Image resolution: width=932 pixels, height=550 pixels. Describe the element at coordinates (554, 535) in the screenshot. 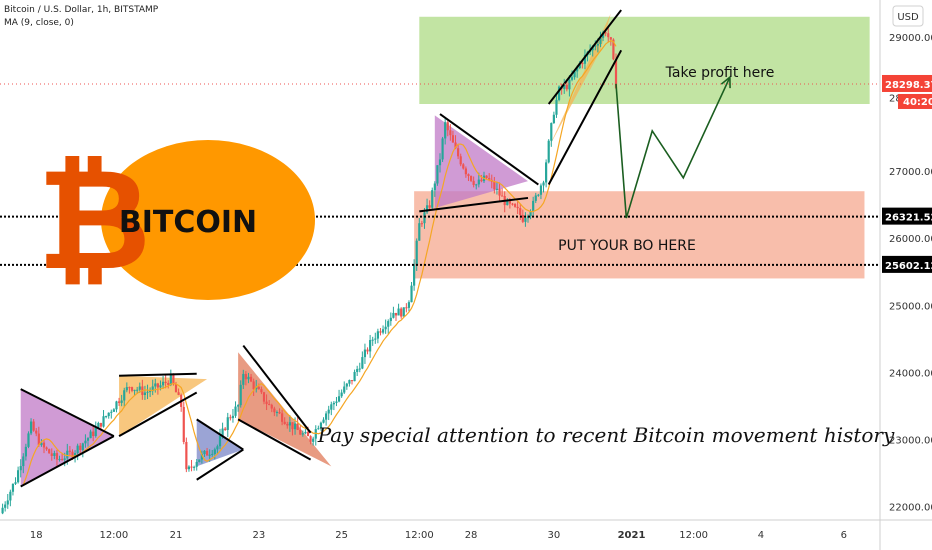

I see `time-tick-label: 30` at that location.